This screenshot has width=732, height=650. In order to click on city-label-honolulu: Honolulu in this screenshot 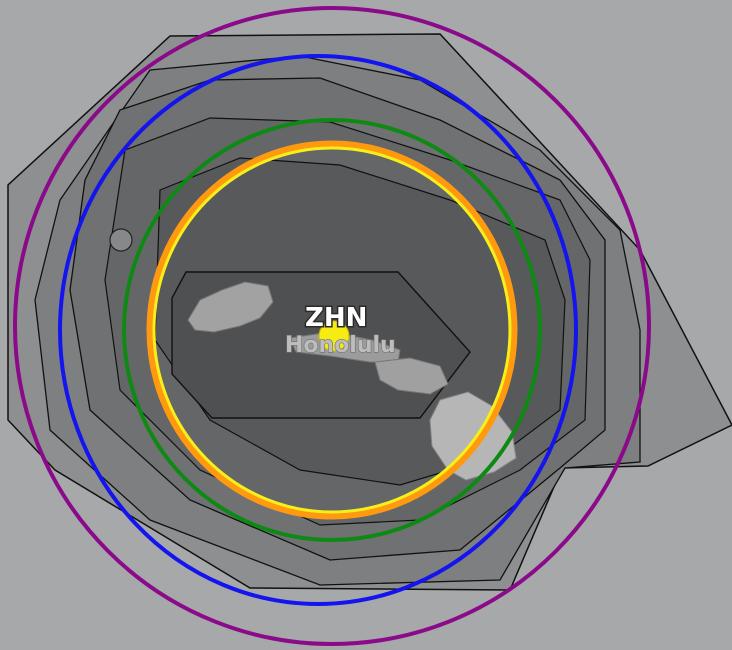, I will do `click(340, 345)`.